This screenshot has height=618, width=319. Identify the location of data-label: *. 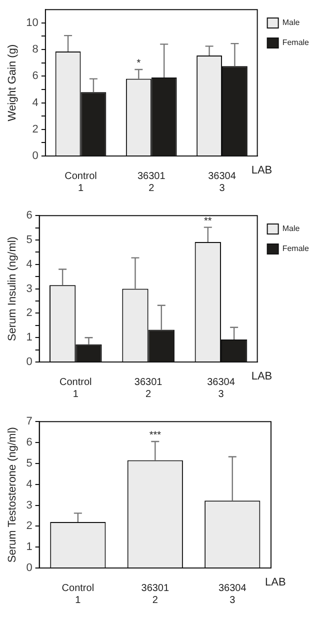
(138, 64).